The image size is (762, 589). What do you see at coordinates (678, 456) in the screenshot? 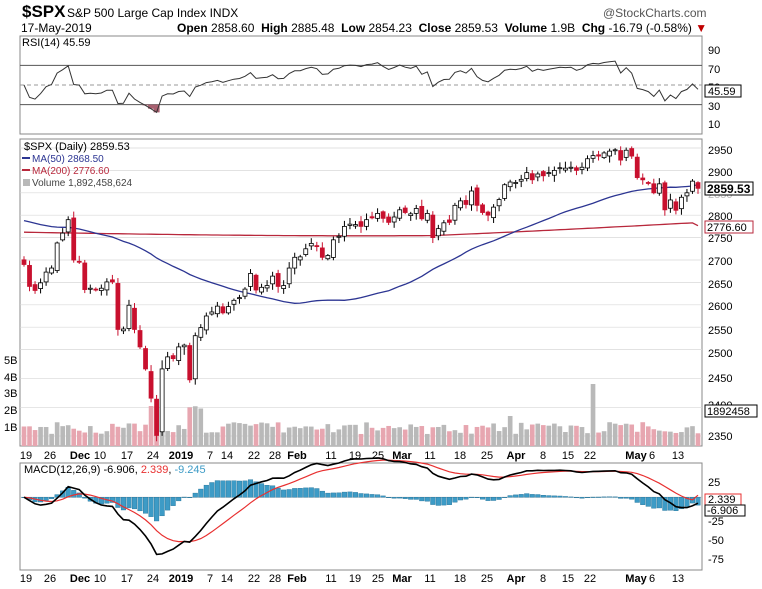
I see `date-tick: 13` at bounding box center [678, 456].